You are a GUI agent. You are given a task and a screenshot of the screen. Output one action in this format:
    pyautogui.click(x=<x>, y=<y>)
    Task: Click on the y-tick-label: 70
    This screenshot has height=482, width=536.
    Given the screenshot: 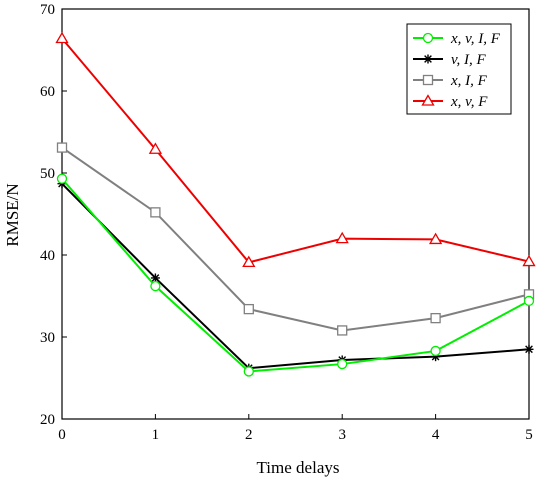 What is the action you would take?
    pyautogui.click(x=47, y=10)
    